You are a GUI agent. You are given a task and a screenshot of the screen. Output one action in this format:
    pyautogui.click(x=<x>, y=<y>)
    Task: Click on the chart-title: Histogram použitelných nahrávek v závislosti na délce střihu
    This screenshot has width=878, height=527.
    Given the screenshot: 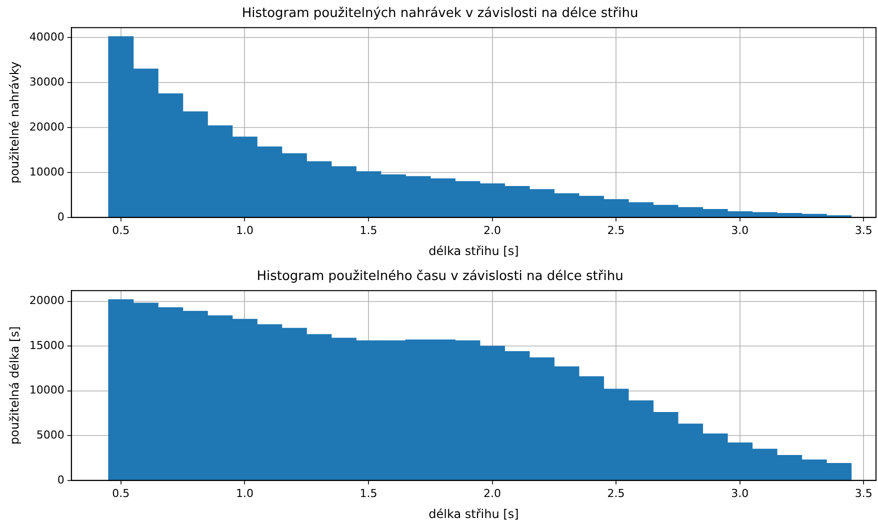 What is the action you would take?
    pyautogui.click(x=440, y=14)
    